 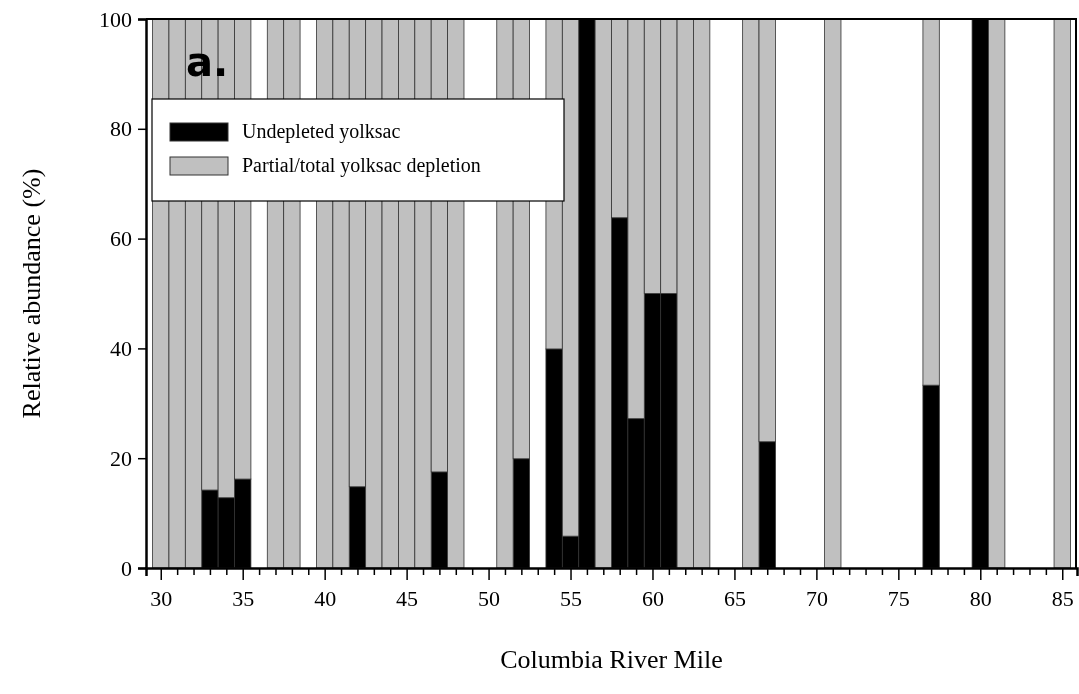 I want to click on x-tick-label: 80, so click(x=980, y=598).